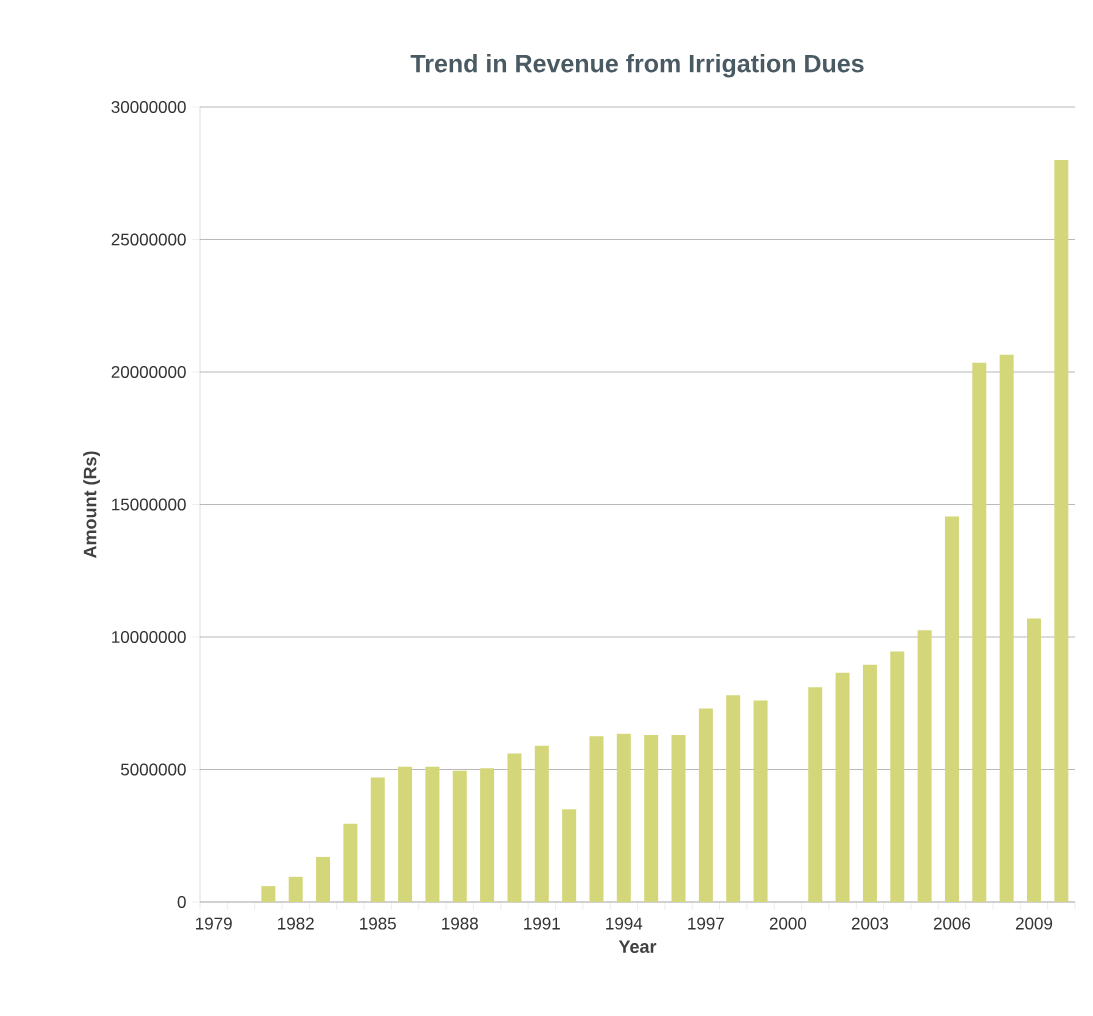  What do you see at coordinates (148, 107) in the screenshot?
I see `y-tick-label: 30000000` at bounding box center [148, 107].